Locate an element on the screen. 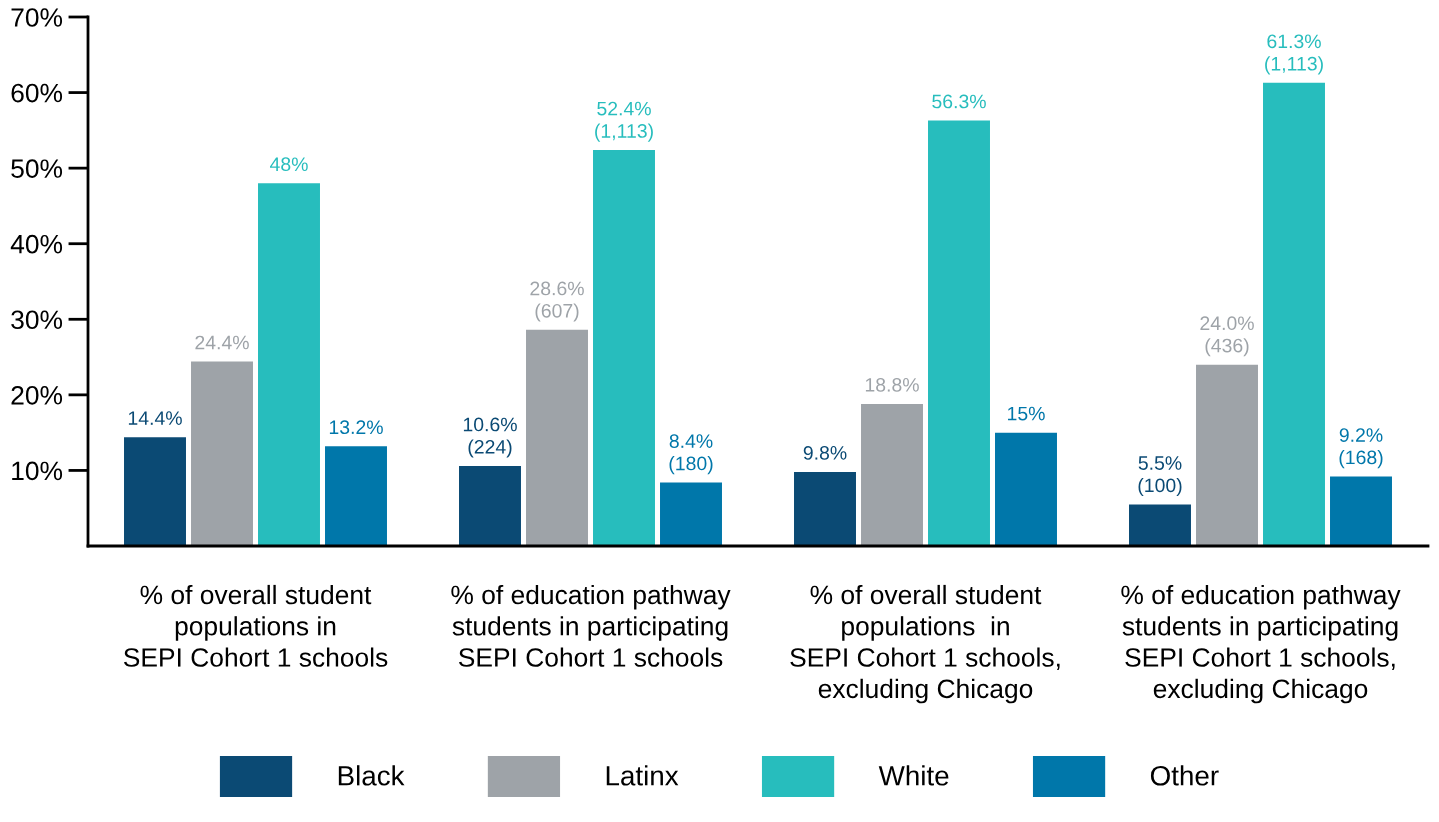  x-tick-label: % of education pathway students in participating SEPI Cohort 1 schools, excluding Chicago is located at coordinates (1261, 644).